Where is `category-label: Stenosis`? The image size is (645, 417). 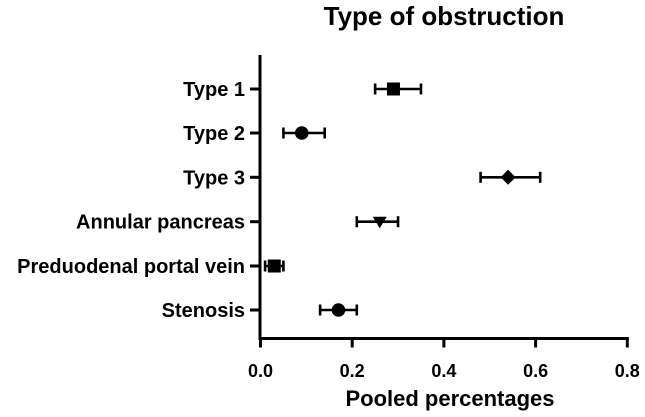 category-label: Stenosis is located at coordinates (203, 311).